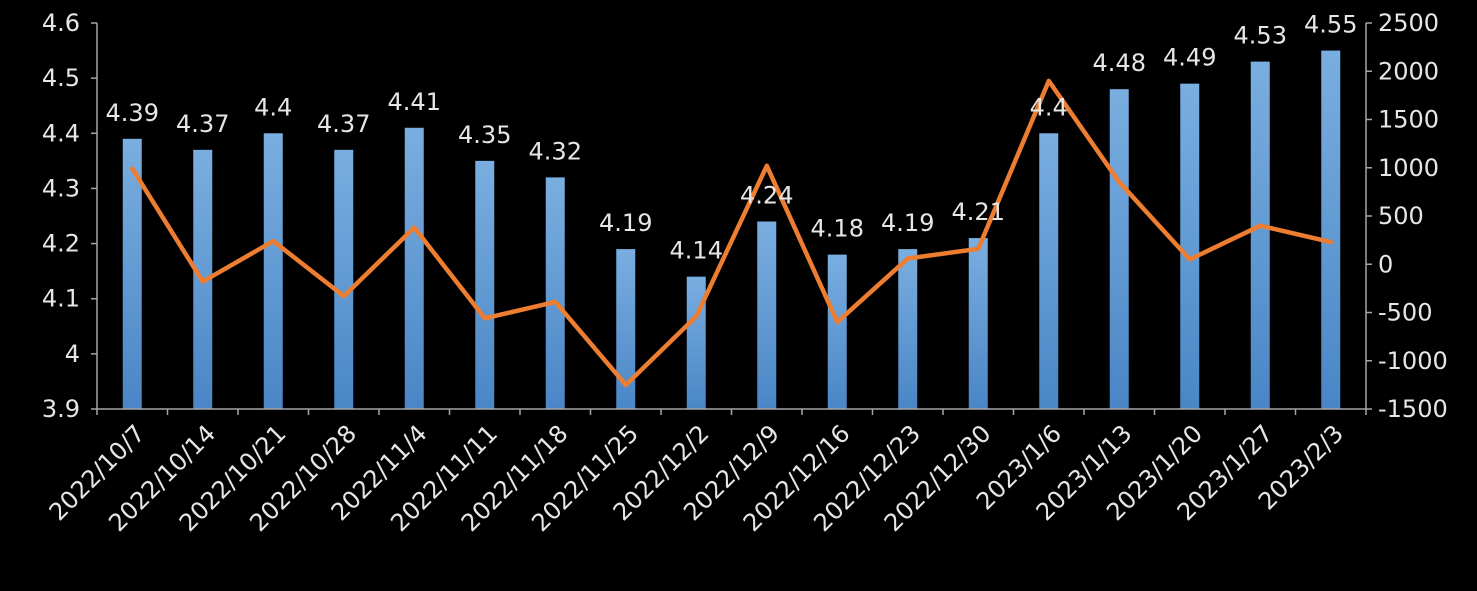 The image size is (1477, 591). I want to click on right-tick-label: 1000, so click(1408, 168).